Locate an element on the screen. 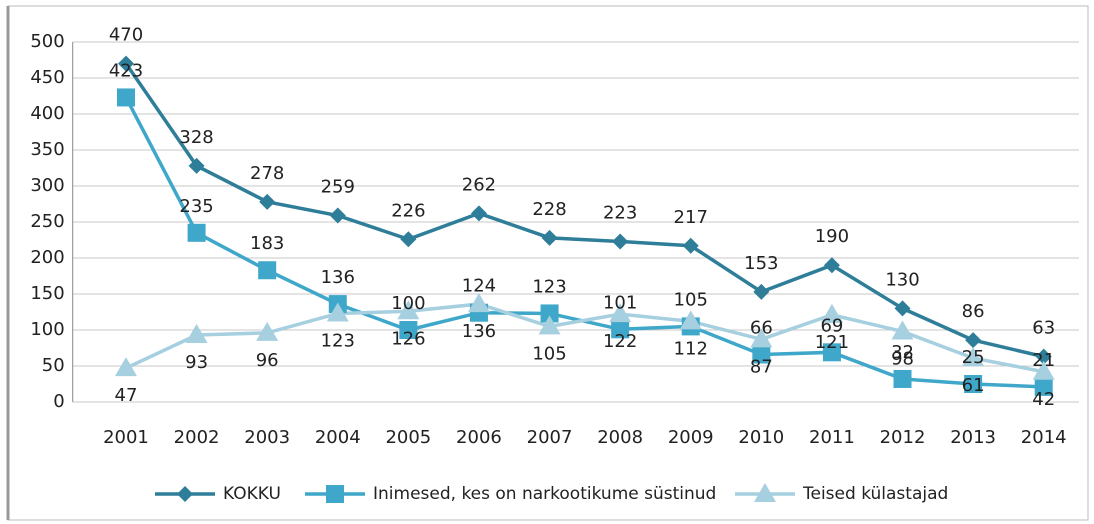 This screenshot has width=1094, height=524. y-tick-label: 200 is located at coordinates (47, 257).